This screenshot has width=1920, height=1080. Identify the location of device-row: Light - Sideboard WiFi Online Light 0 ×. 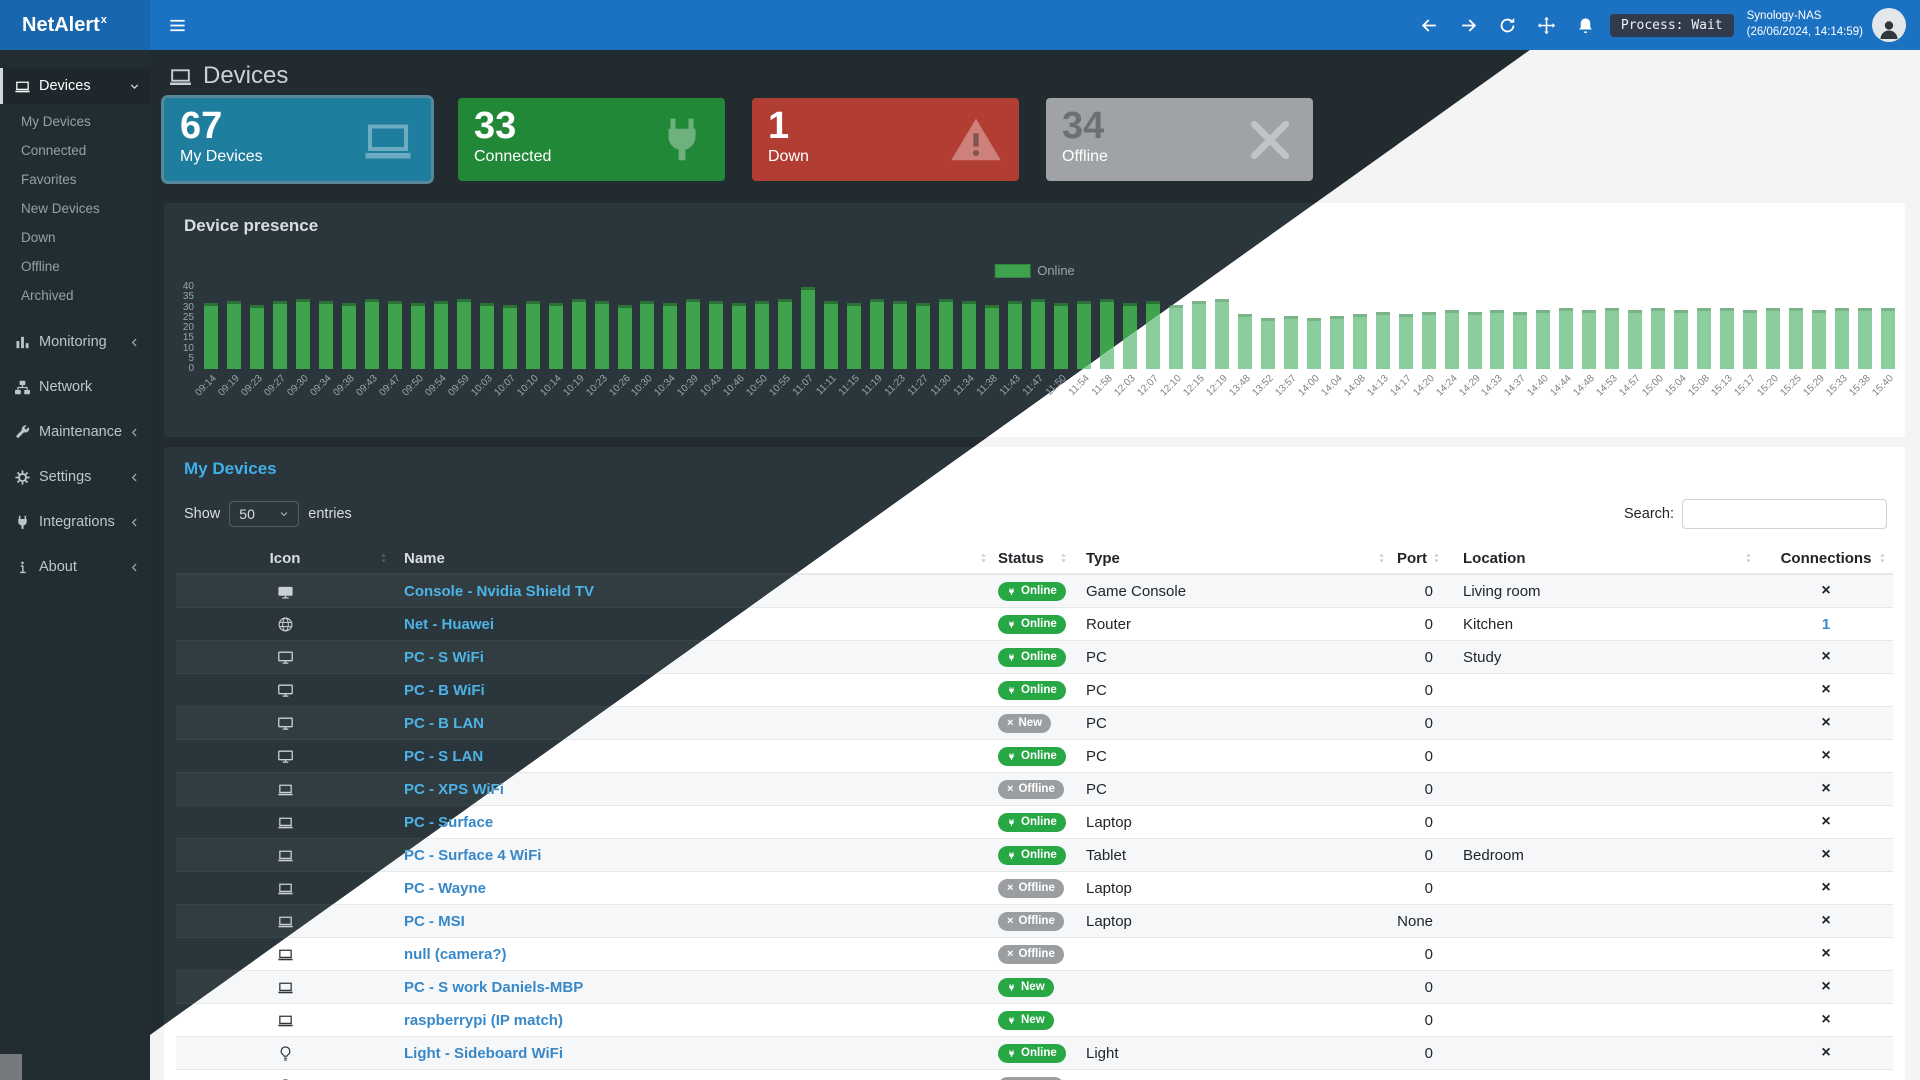
(1034, 1053).